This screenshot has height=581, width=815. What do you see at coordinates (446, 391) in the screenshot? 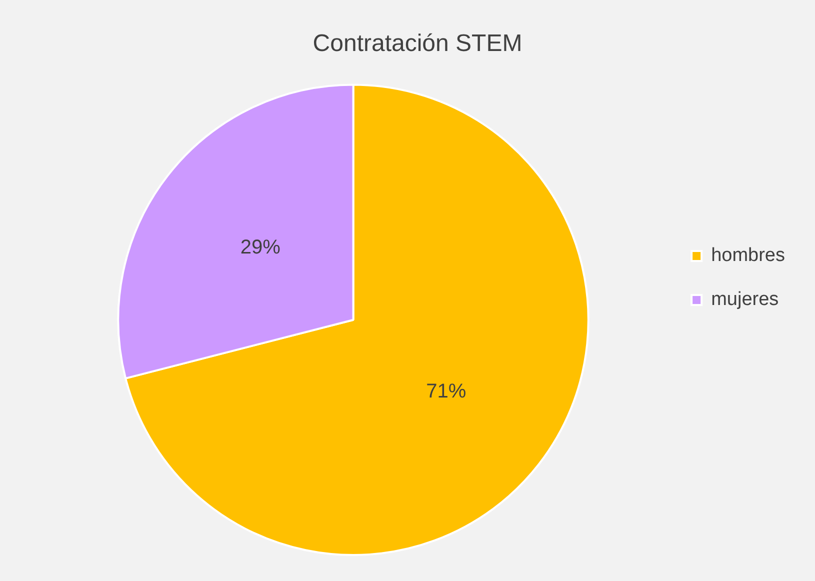
I see `data-label: 71%` at bounding box center [446, 391].